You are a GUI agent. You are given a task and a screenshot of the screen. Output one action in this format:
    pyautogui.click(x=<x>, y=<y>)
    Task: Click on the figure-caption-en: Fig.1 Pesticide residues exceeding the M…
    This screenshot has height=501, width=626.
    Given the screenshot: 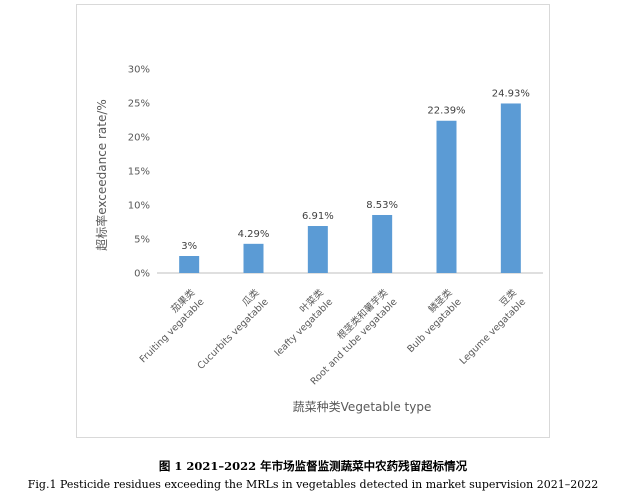 What is the action you would take?
    pyautogui.click(x=313, y=484)
    